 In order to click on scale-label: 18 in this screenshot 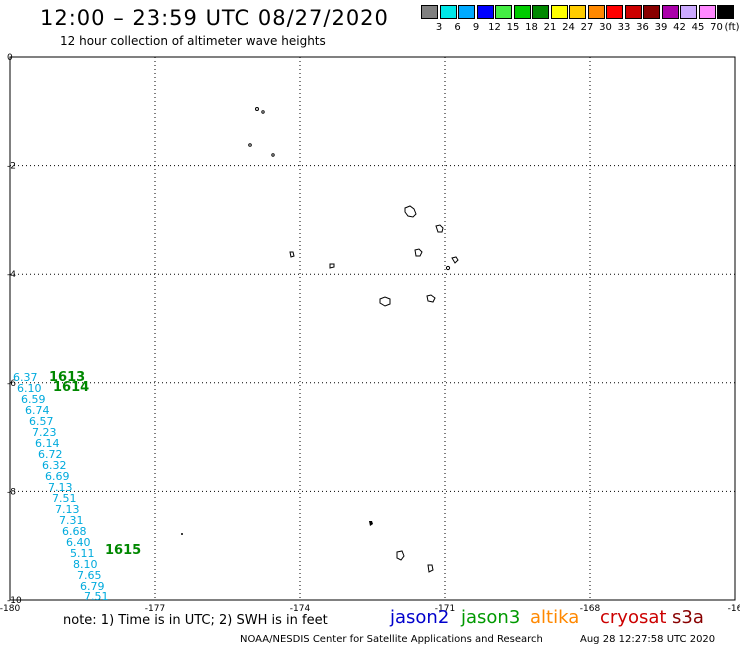, I will do `click(531, 27)`.